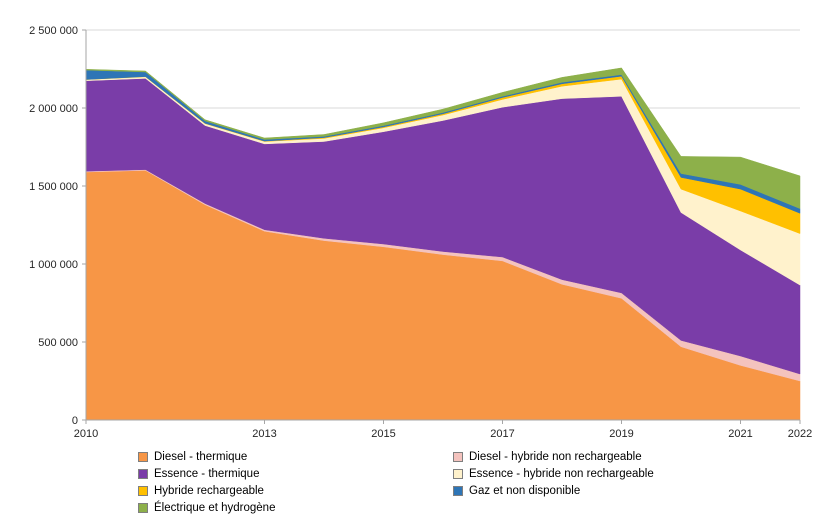 This screenshot has height=530, width=818. I want to click on legend-item-essence-hybride: Essence - hybride non rechargeable, so click(635, 474).